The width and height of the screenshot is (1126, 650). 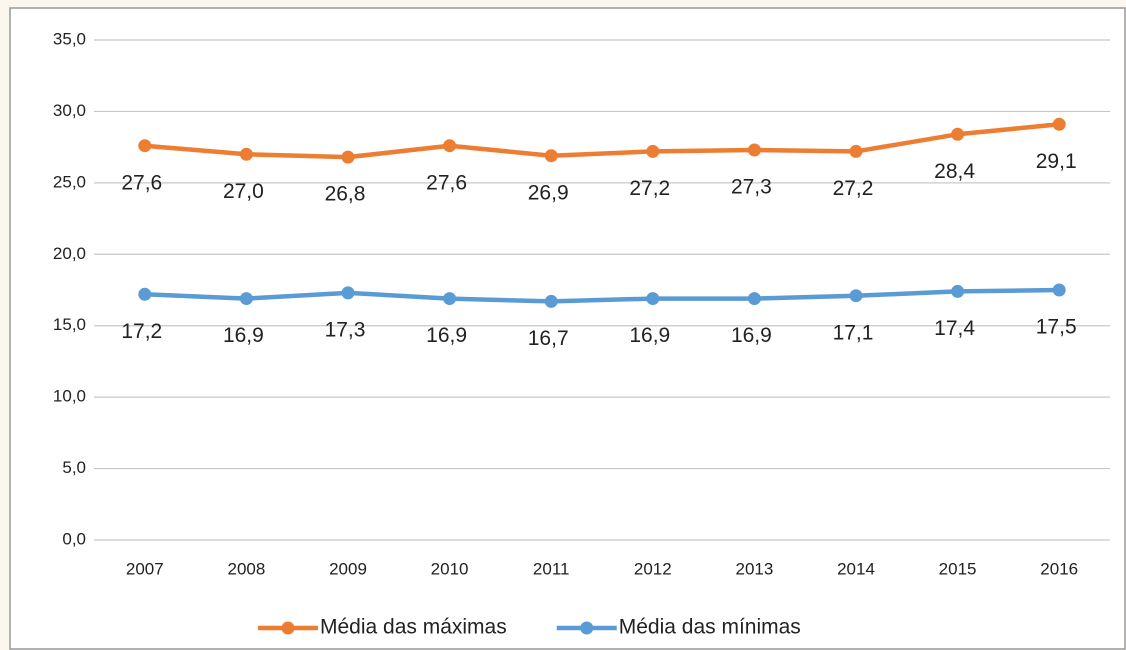 I want to click on y-tick-label: 5,0, so click(x=74, y=467).